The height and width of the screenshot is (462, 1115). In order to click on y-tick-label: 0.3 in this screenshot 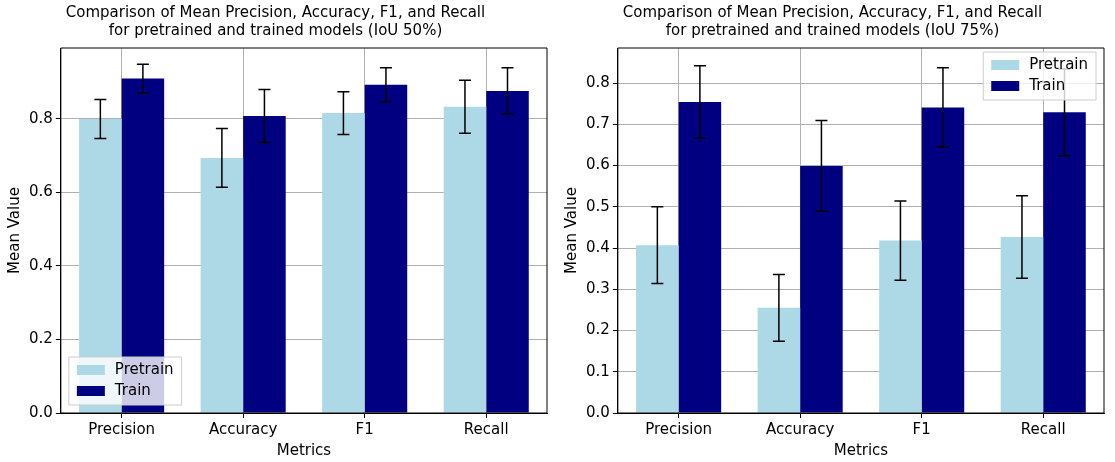, I will do `click(598, 288)`.